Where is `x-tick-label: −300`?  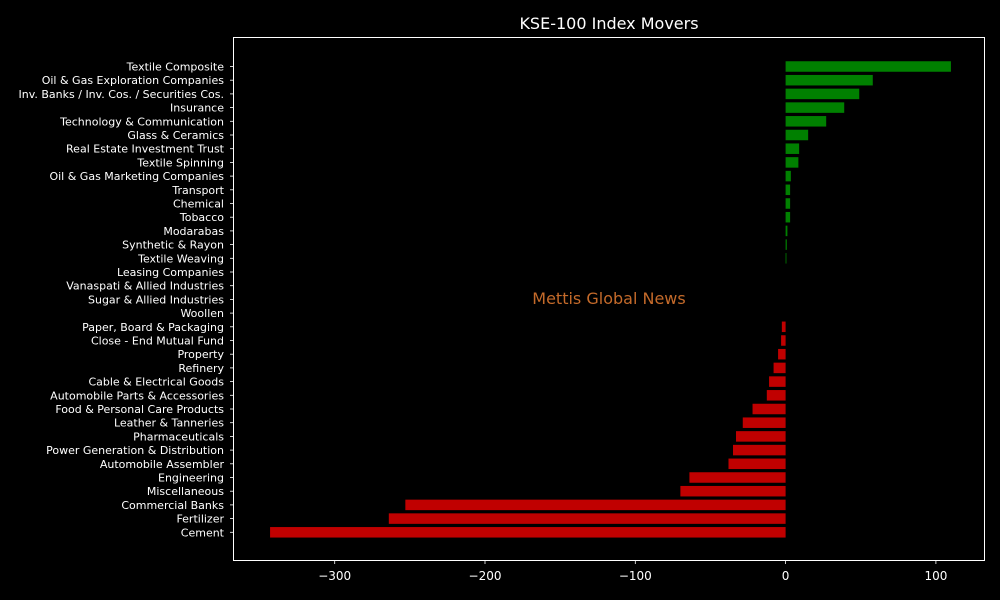
x-tick-label: −300 is located at coordinates (334, 576).